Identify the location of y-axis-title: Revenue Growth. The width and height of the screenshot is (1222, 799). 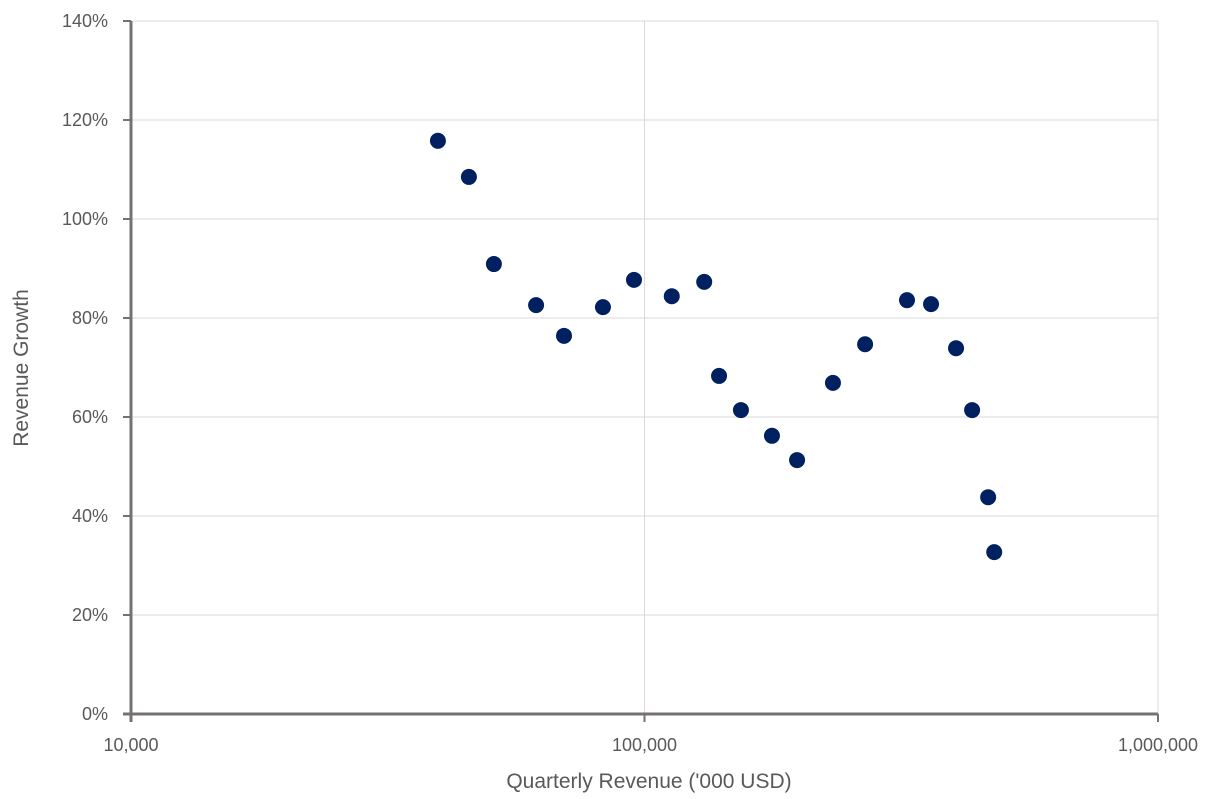
(21, 368).